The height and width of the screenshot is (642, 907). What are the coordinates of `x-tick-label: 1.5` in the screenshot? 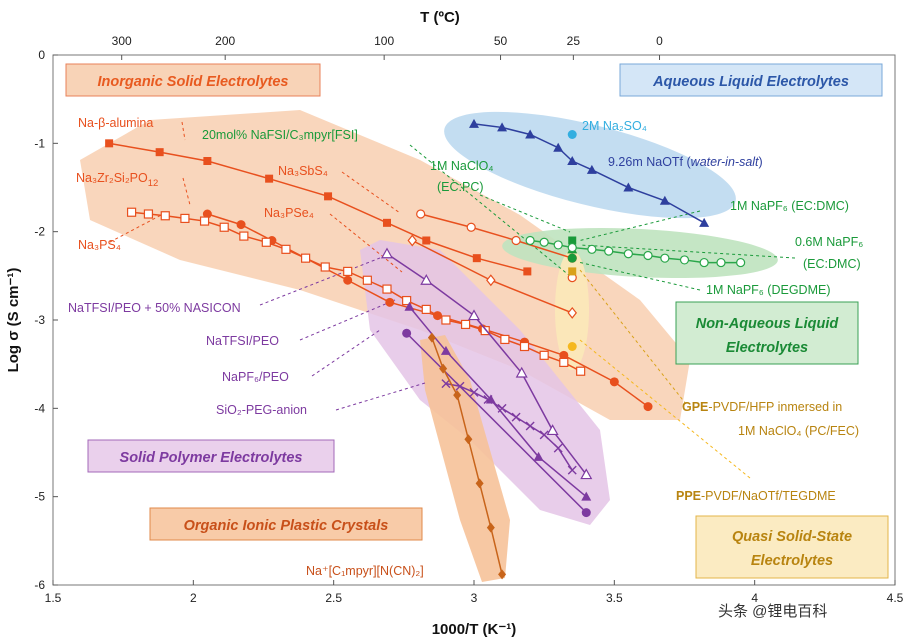 It's located at (53, 598).